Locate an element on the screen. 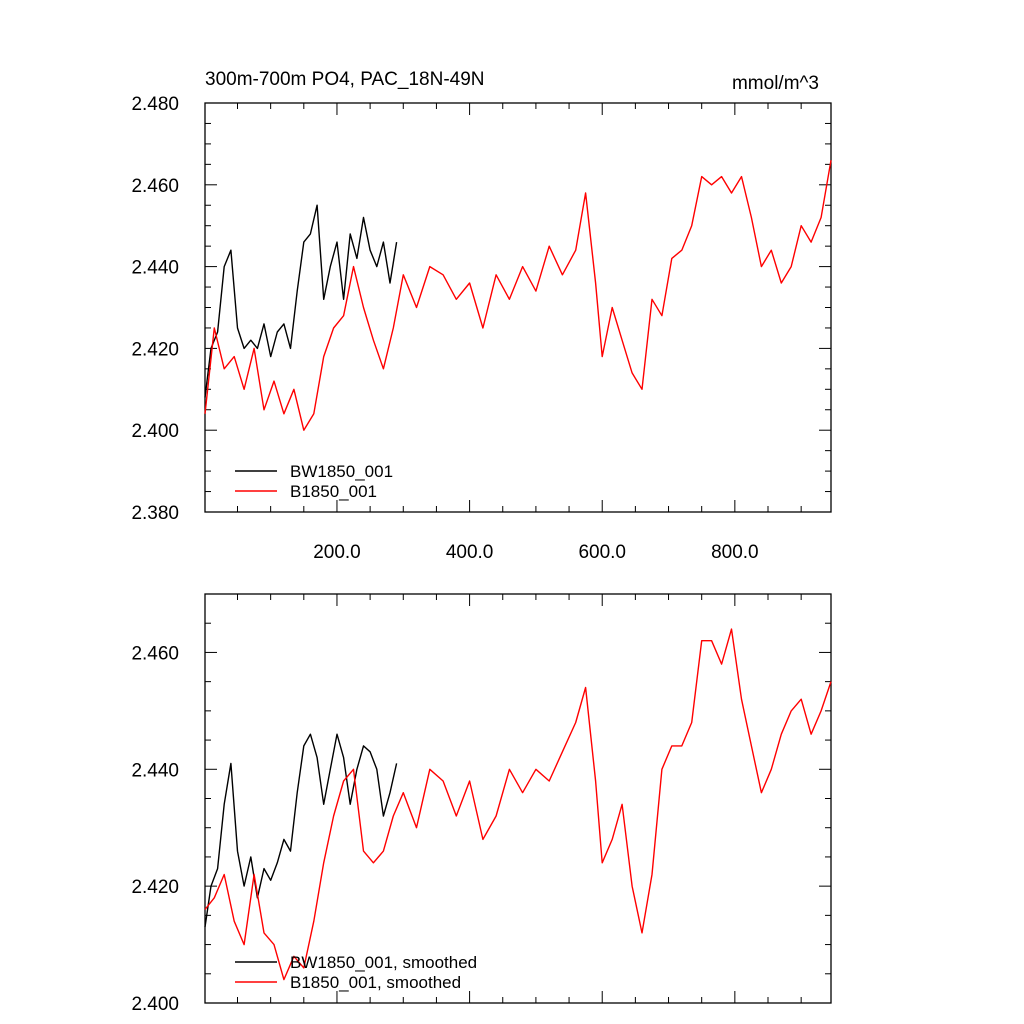  panel-1-y-tick-label: 2.400 is located at coordinates (155, 431).